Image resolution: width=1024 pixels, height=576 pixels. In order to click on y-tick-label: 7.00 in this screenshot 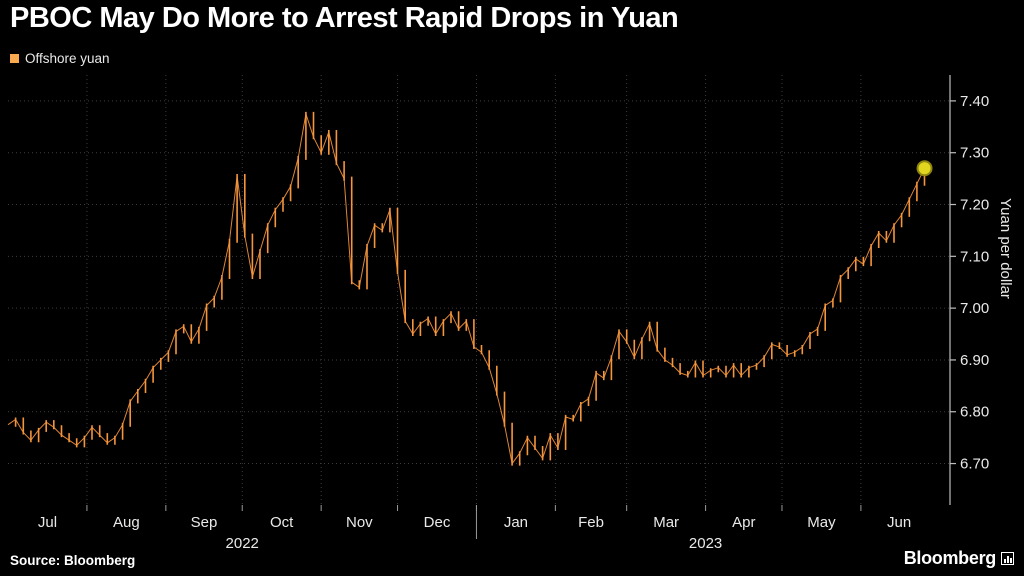, I will do `click(974, 308)`.